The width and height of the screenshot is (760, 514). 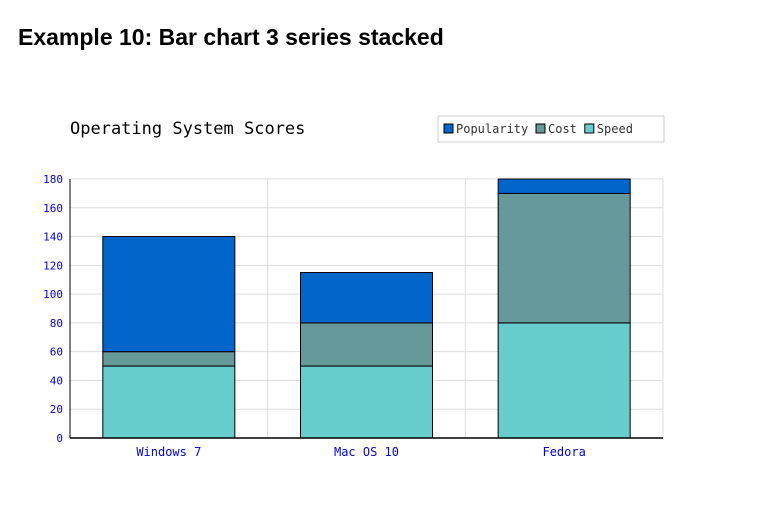 I want to click on legend: Popularity Cost Speed, so click(x=538, y=129).